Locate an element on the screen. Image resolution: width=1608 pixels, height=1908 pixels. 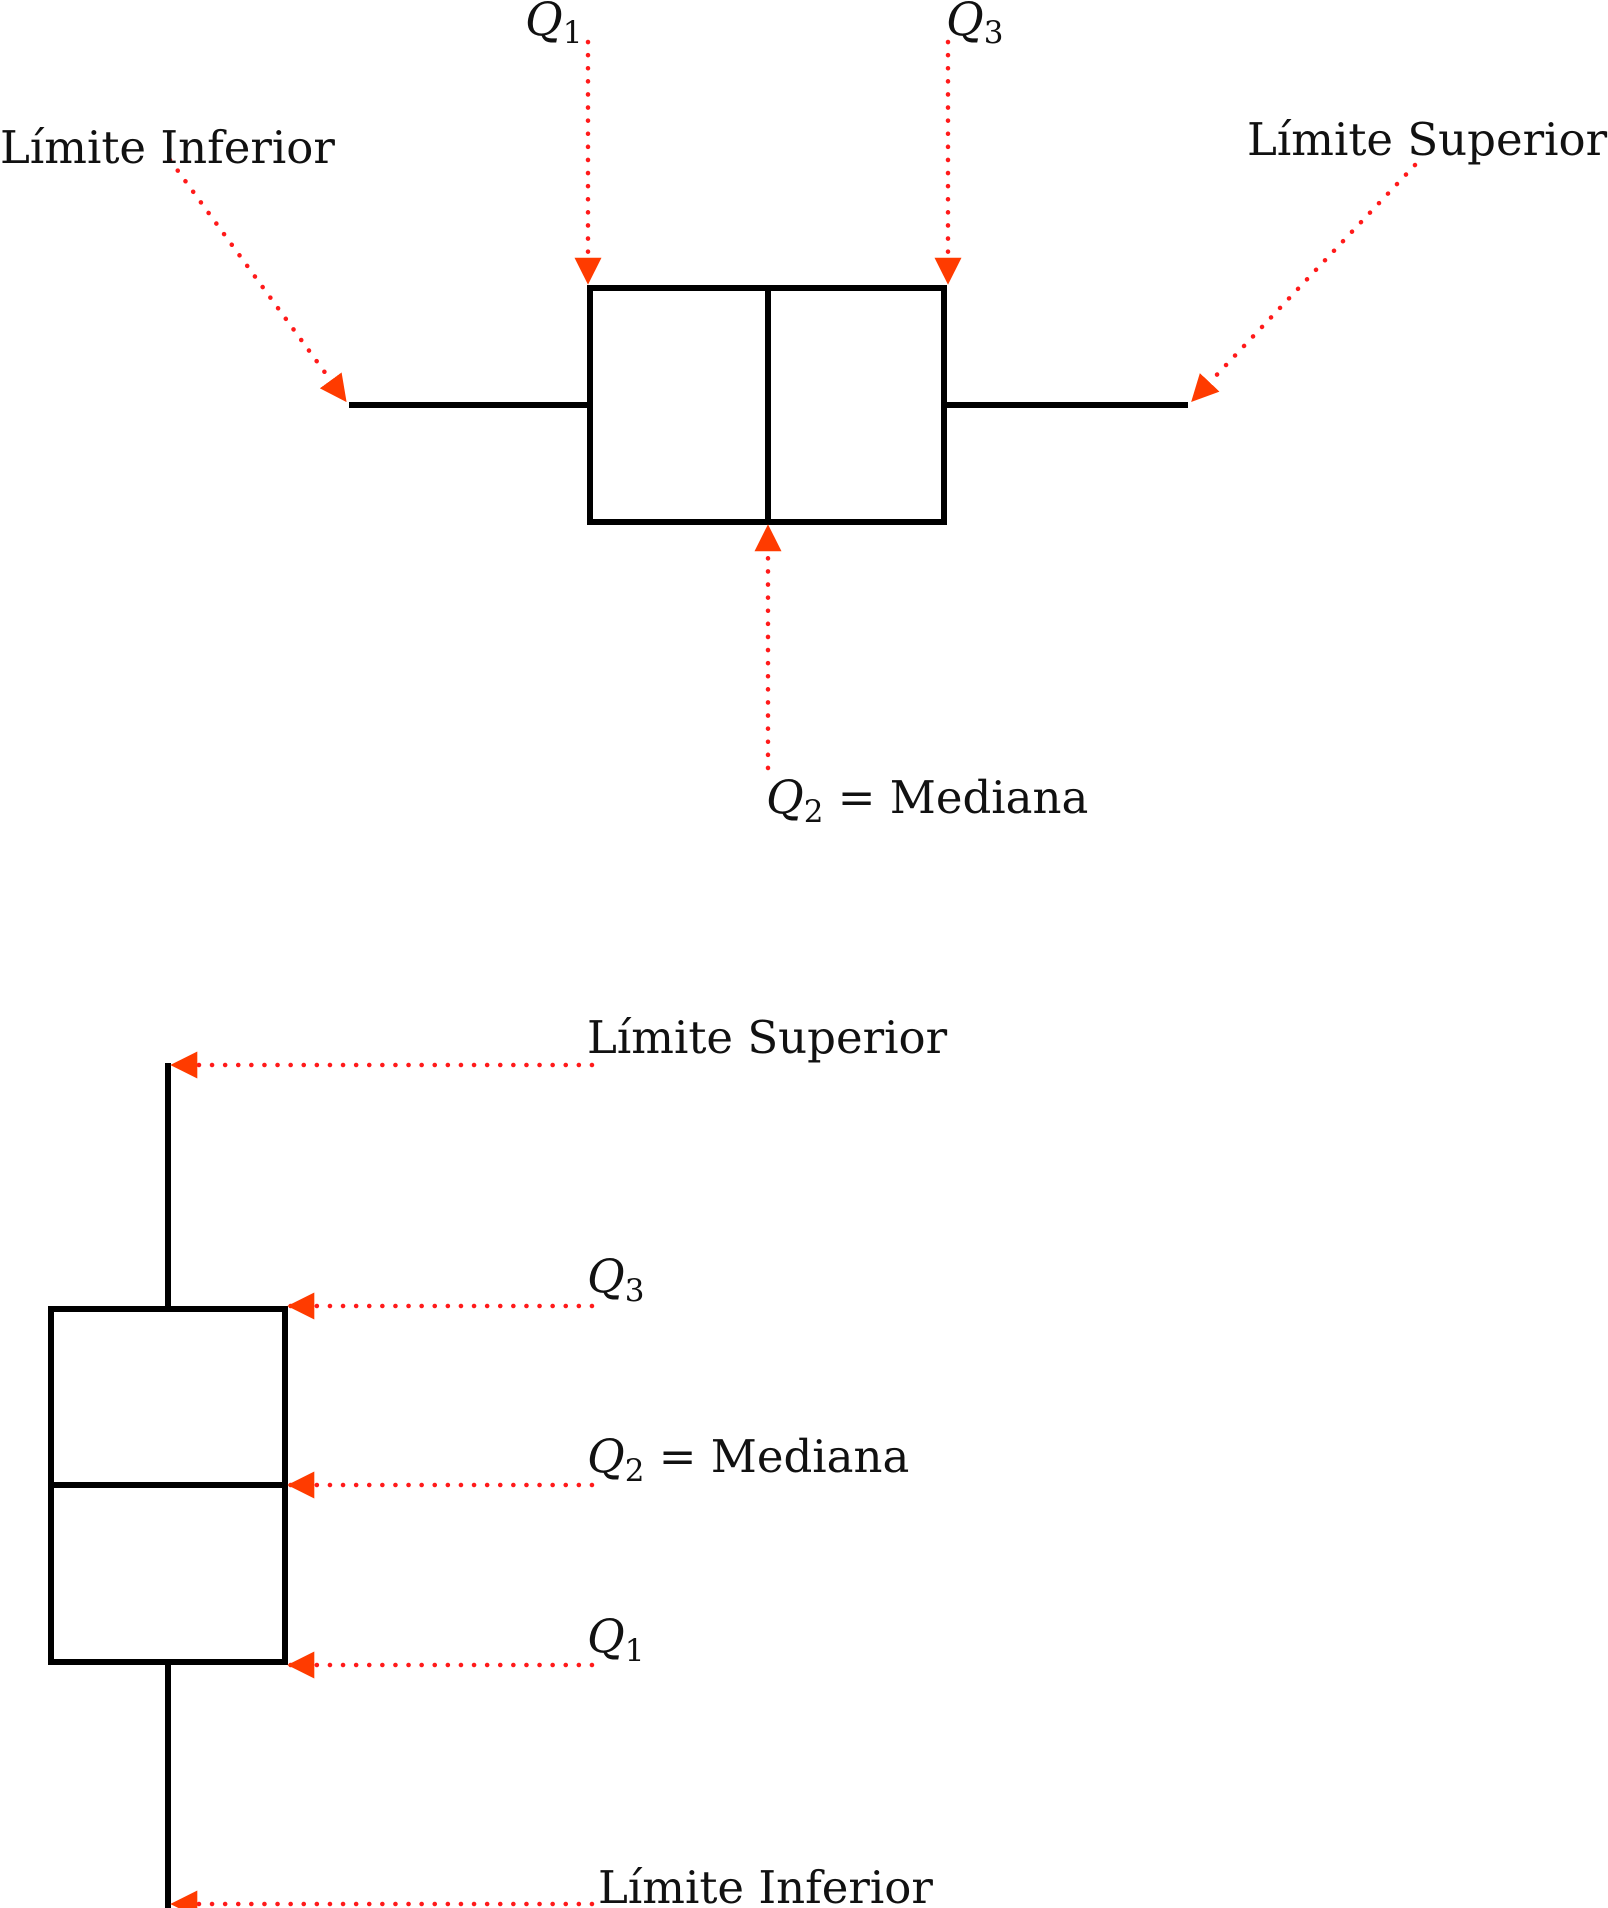
vertical-q3-index: 3 is located at coordinates (635, 1291).